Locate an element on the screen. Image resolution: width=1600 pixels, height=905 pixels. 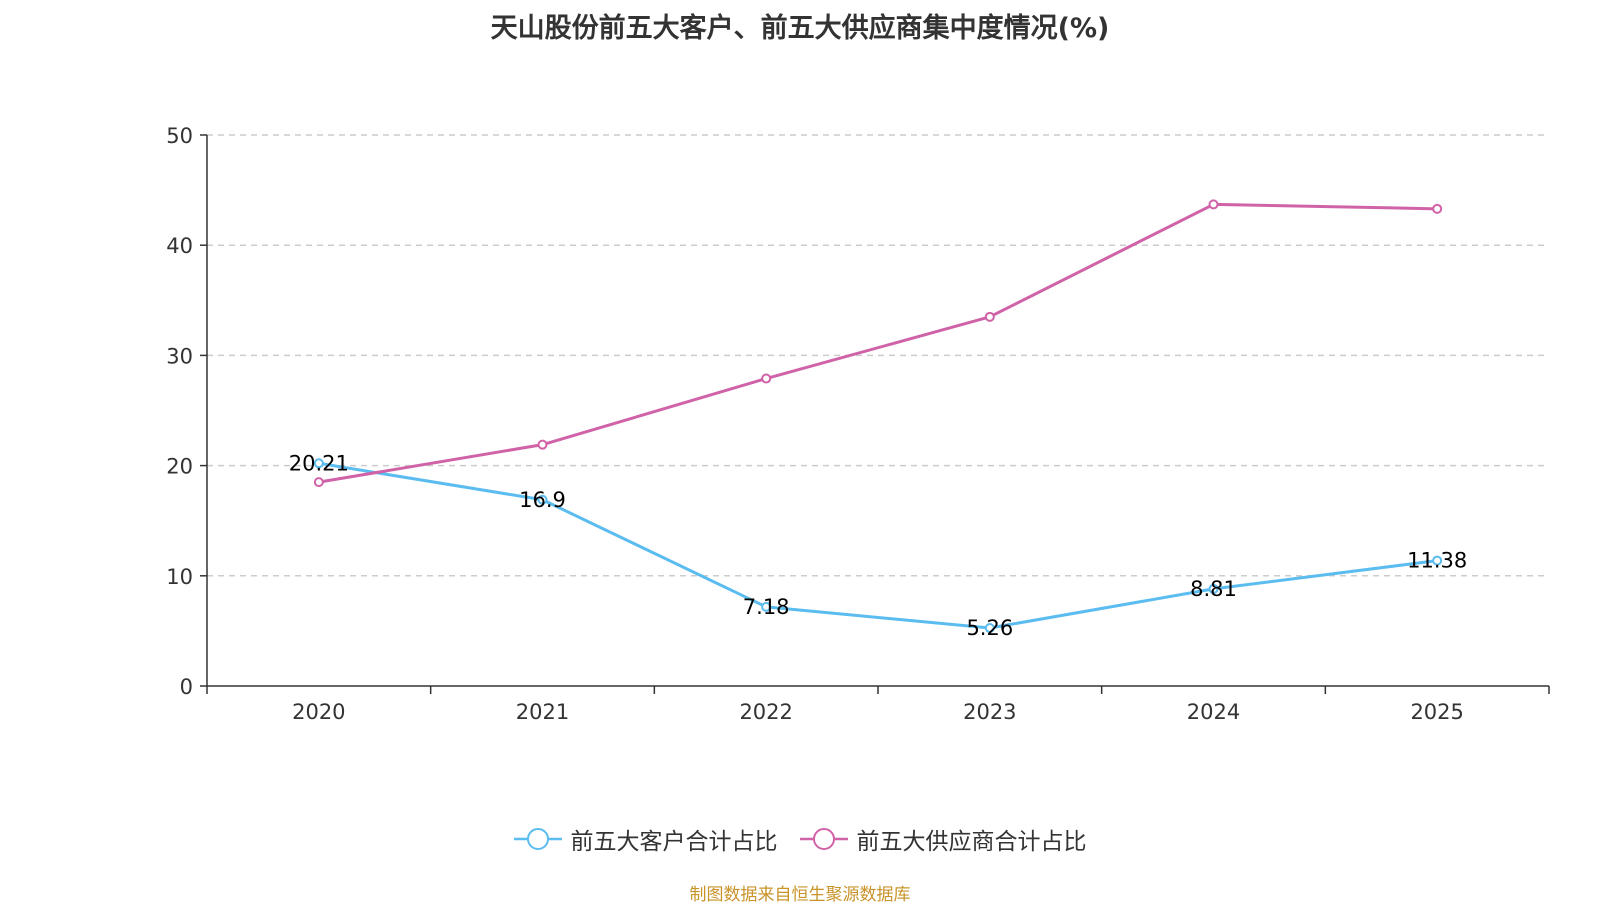
point-s0-2025 is located at coordinates (1437, 560).